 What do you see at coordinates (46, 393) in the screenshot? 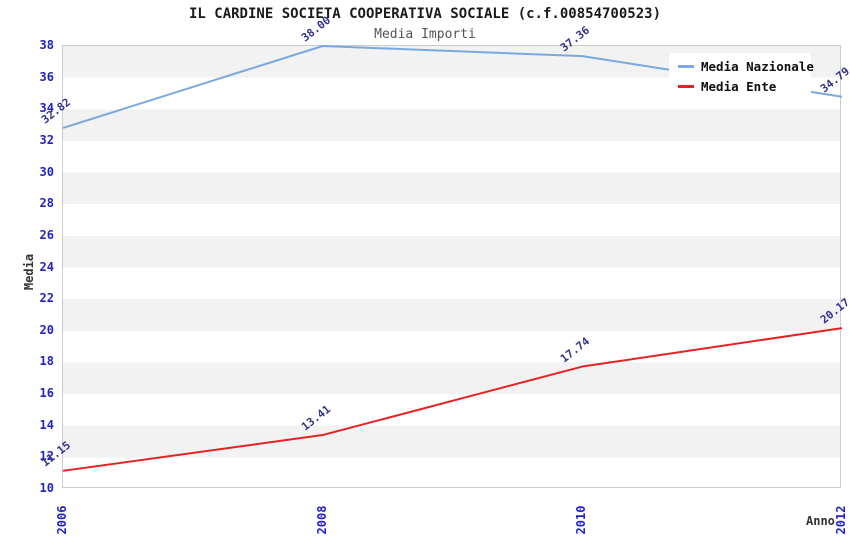
I see `y-tick-label: 16` at bounding box center [46, 393].